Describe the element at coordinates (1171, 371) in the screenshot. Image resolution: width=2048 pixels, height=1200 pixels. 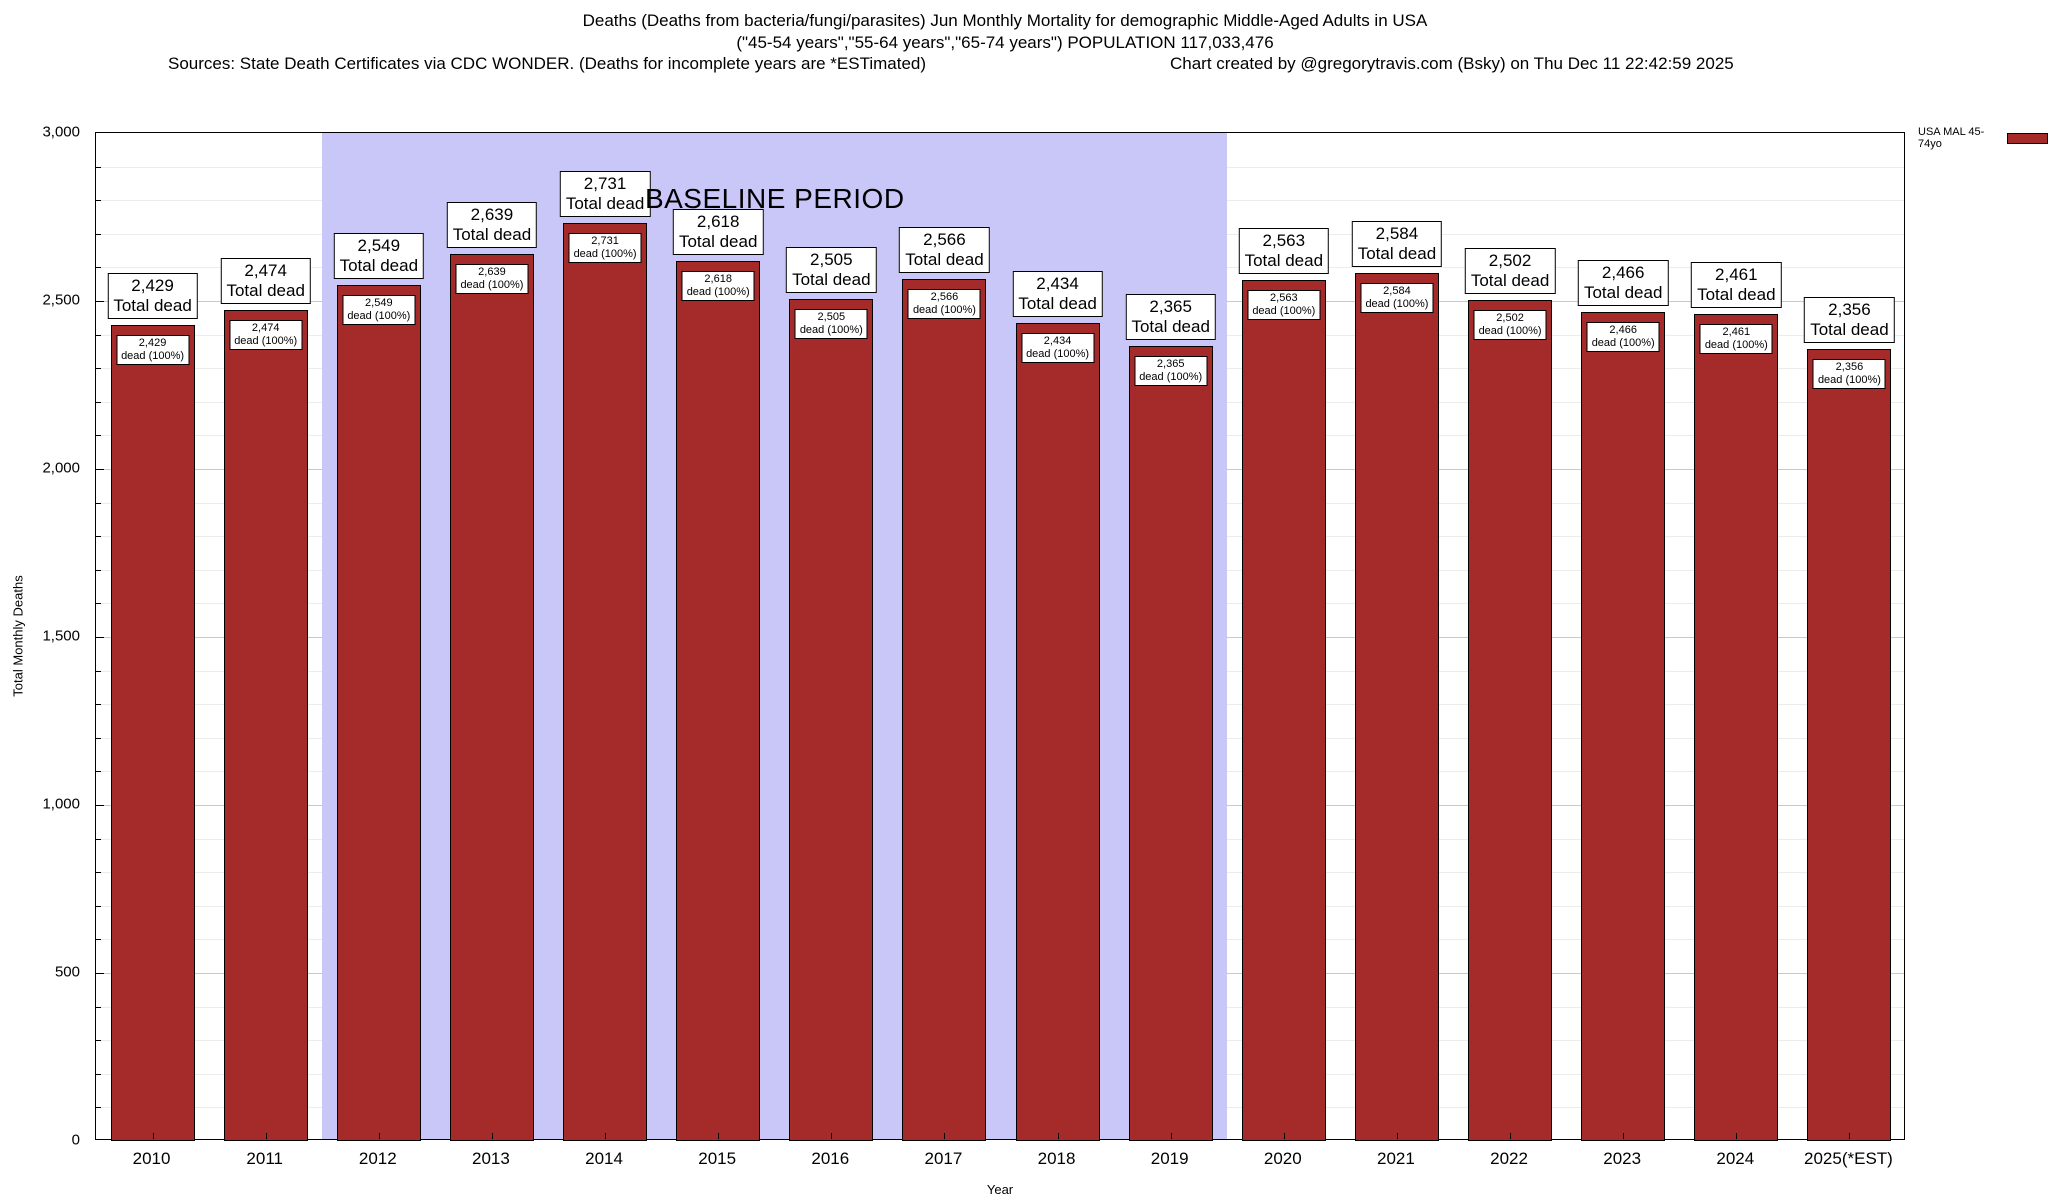
I see `bar-inner-label-2019: 2,365 dead (100%)` at that location.